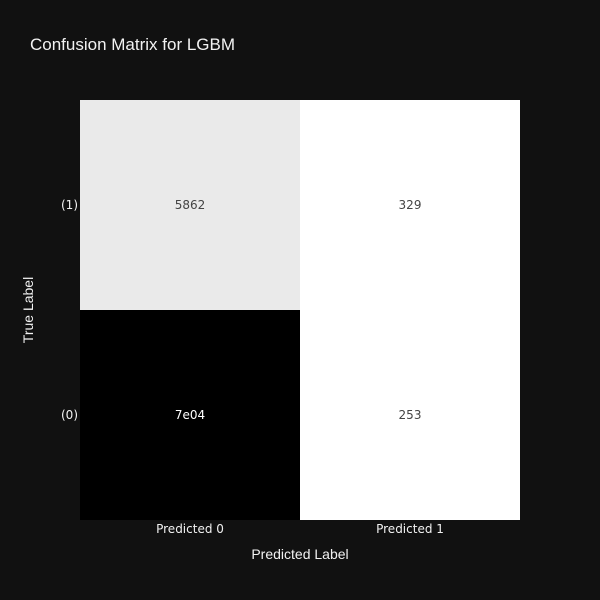  I want to click on heatmap-cell-label-r0-c1: 329, so click(410, 205).